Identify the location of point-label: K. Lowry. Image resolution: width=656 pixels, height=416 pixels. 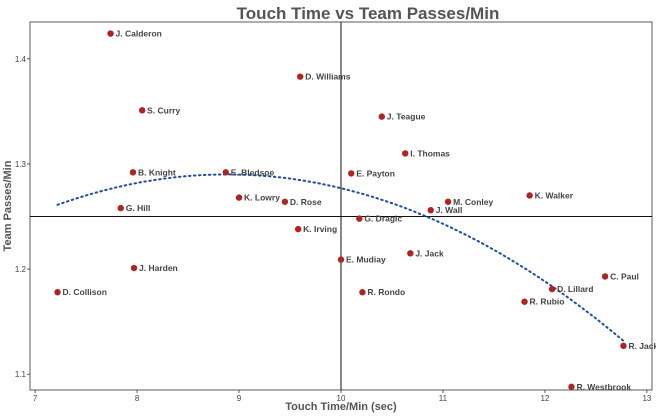
(262, 198).